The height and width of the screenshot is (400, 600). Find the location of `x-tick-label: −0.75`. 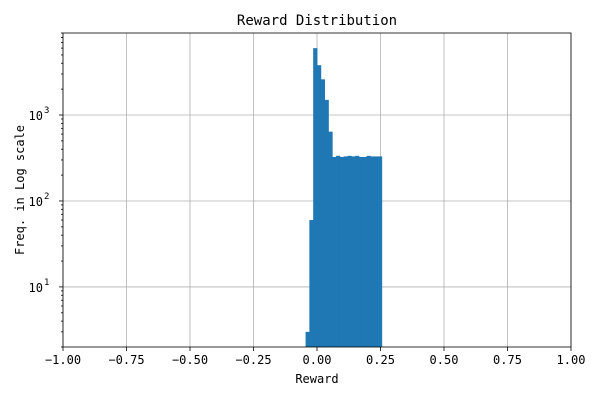

x-tick-label: −0.75 is located at coordinates (126, 360).